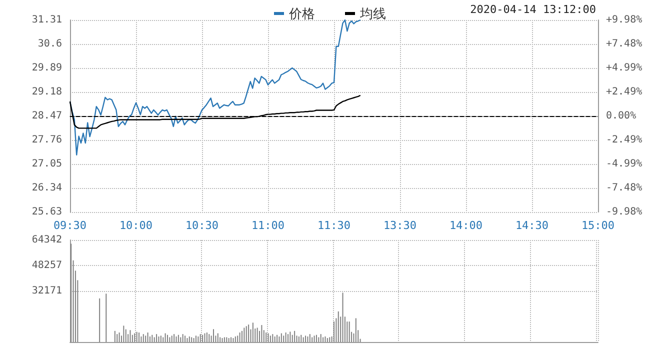 The width and height of the screenshot is (660, 360). I want to click on x-tick-label: 11:00, so click(268, 225).